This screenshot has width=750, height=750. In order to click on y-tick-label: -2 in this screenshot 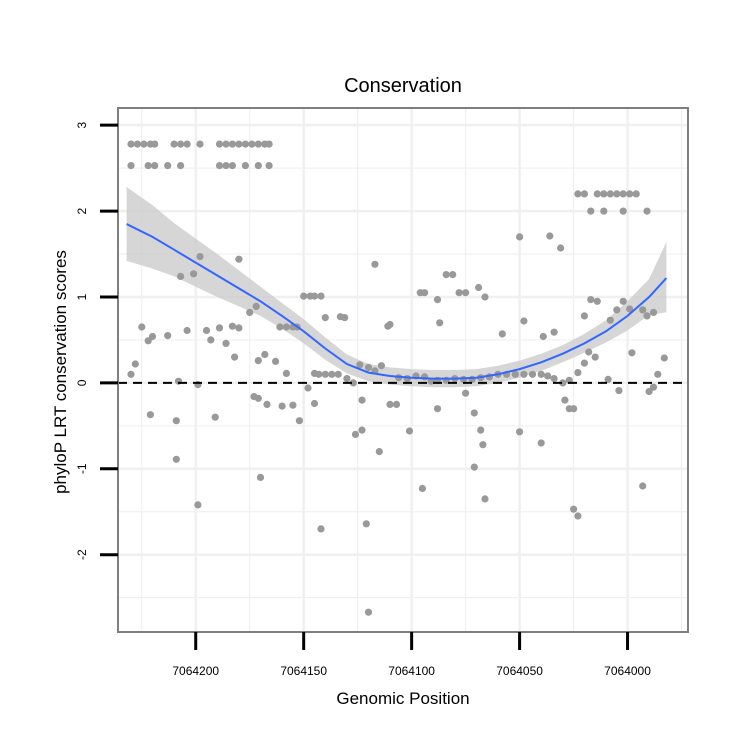, I will do `click(82, 554)`.